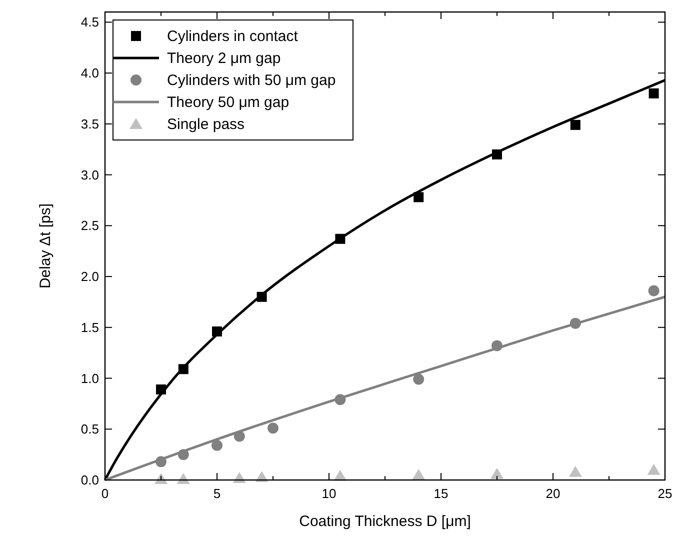 The image size is (698, 538). Describe the element at coordinates (105, 493) in the screenshot. I see `x-tick-label: 0` at that location.